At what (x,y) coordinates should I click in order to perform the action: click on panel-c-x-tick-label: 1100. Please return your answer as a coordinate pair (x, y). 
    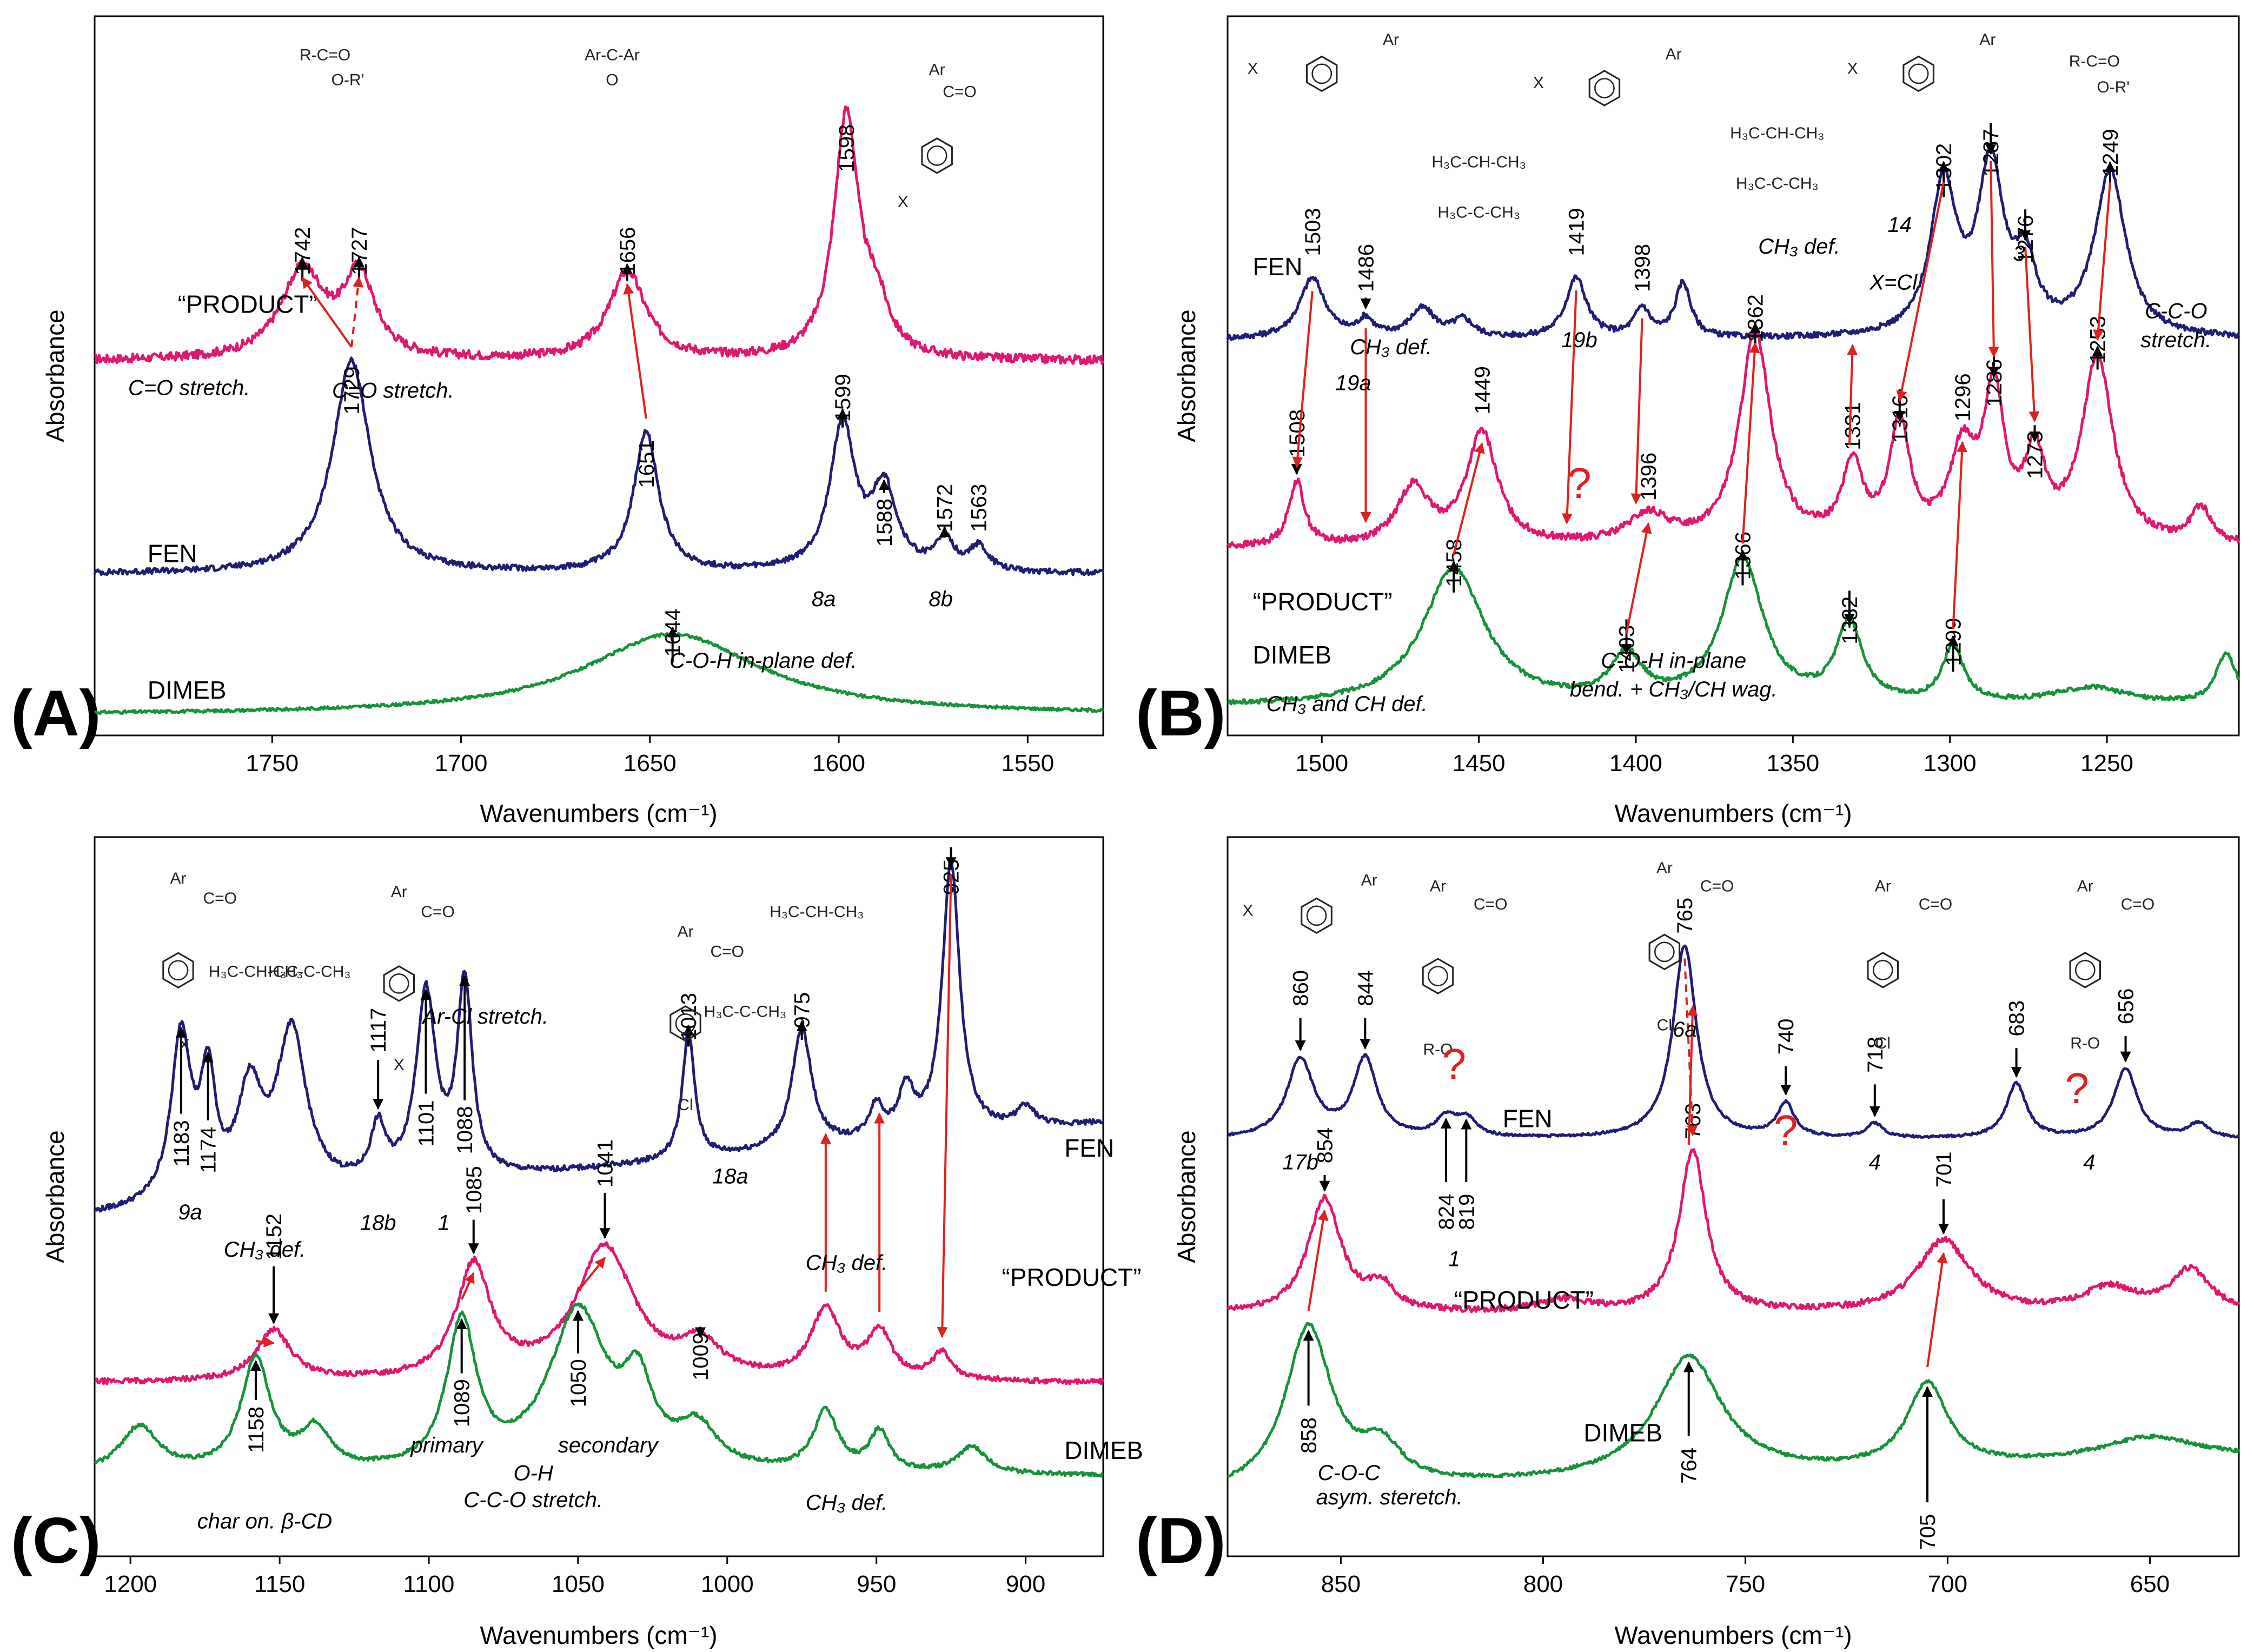
    Looking at the image, I should click on (429, 1584).